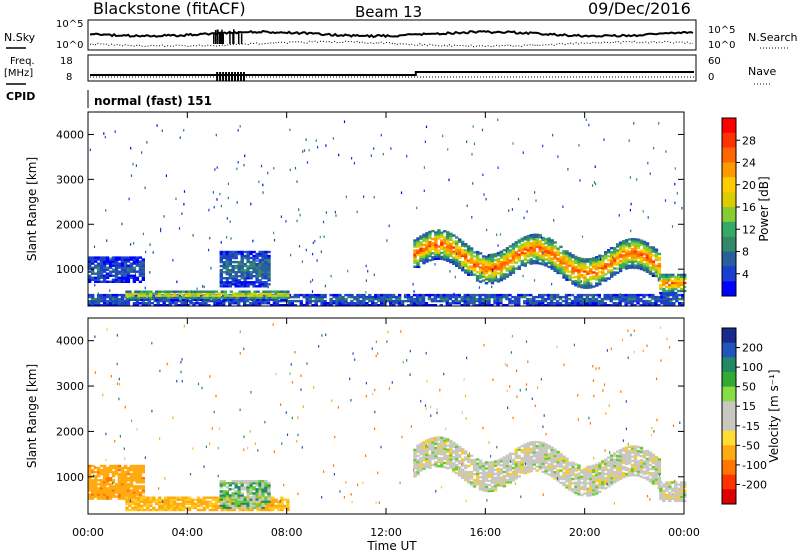 The height and width of the screenshot is (554, 800). What do you see at coordinates (20, 96) in the screenshot?
I see `cpid-label: CPID` at bounding box center [20, 96].